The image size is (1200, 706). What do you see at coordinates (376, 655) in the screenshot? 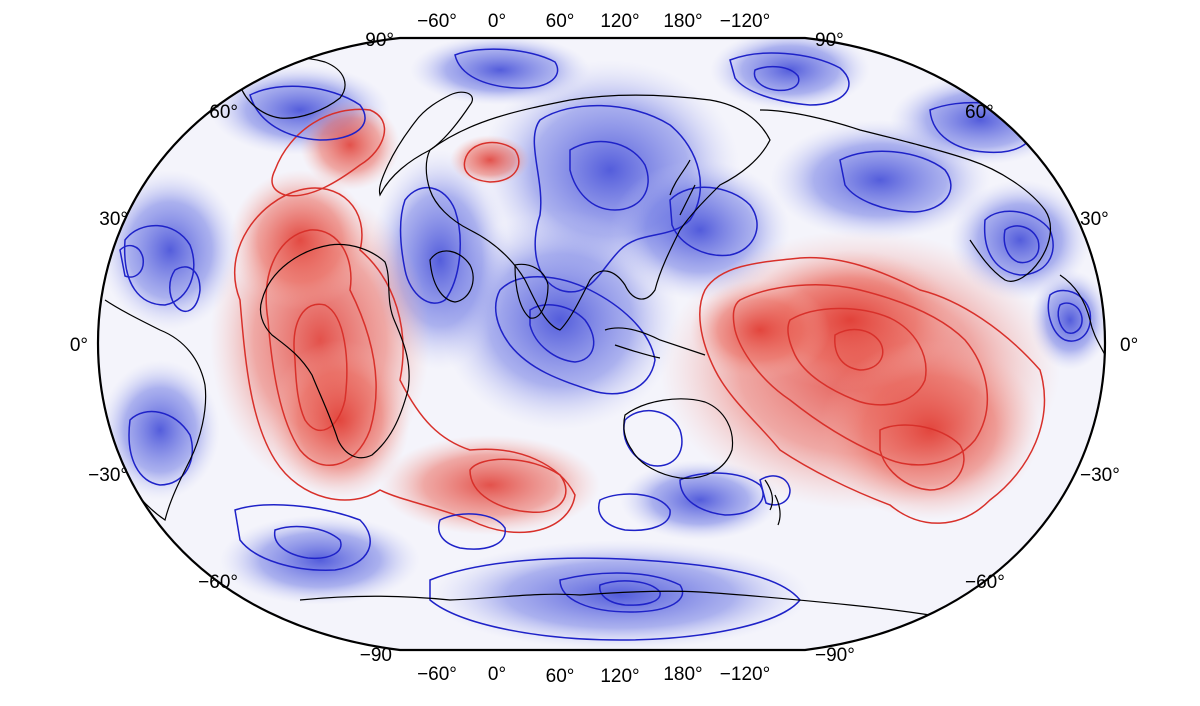
I see `left-lat-label: −90` at bounding box center [376, 655].